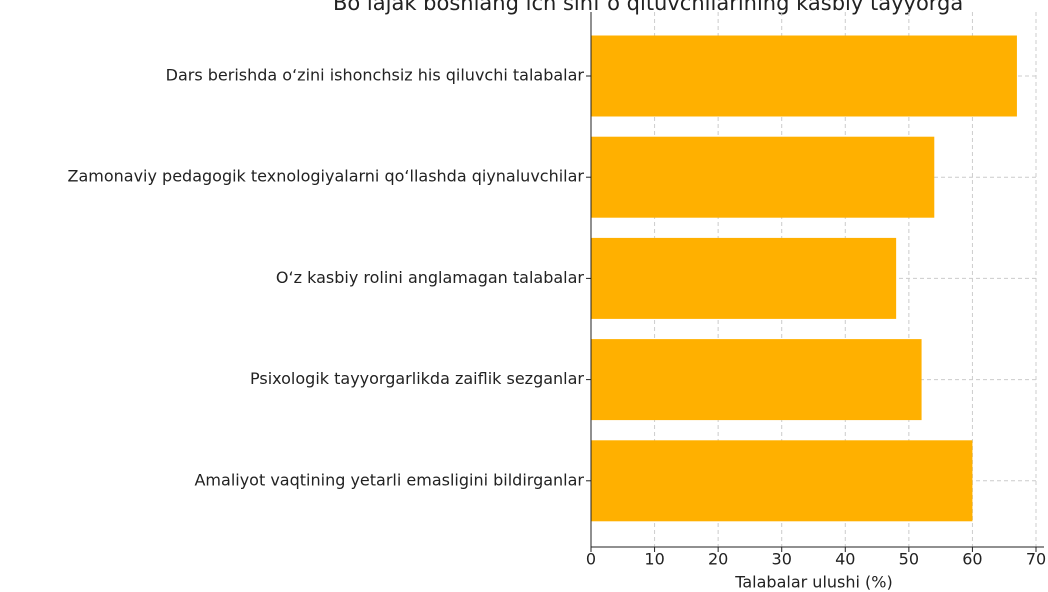 The width and height of the screenshot is (1048, 592). Describe the element at coordinates (909, 559) in the screenshot. I see `x-tick-label: 50` at that location.